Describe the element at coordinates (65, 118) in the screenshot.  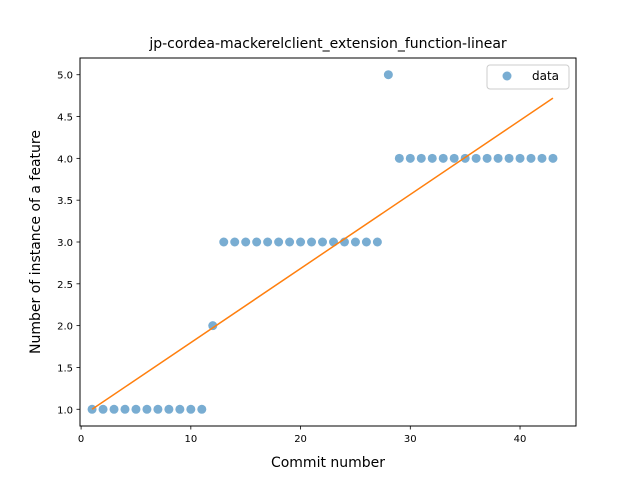
I see `y-tick-label: 4.5` at that location.